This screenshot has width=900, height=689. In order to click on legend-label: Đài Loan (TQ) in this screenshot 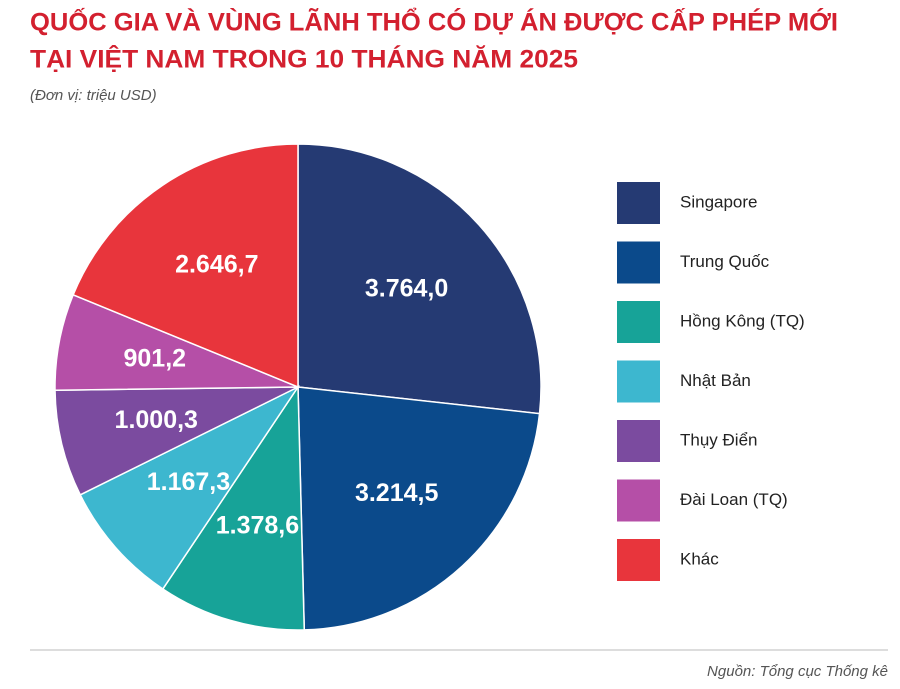, I will do `click(734, 499)`.